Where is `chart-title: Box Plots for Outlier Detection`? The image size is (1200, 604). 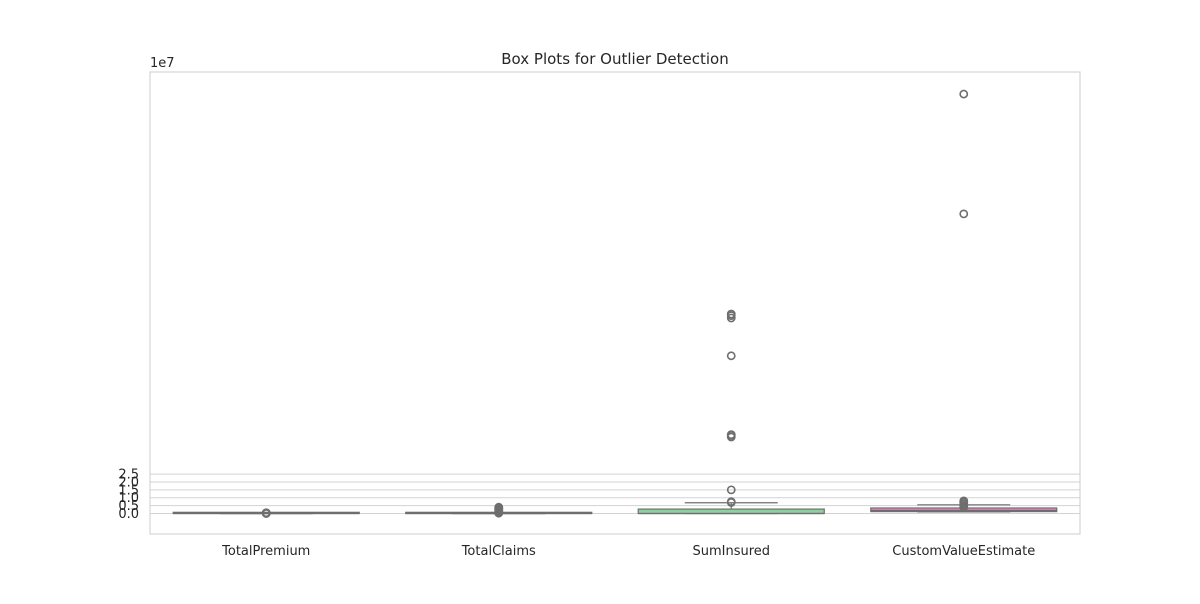 chart-title: Box Plots for Outlier Detection is located at coordinates (614, 59).